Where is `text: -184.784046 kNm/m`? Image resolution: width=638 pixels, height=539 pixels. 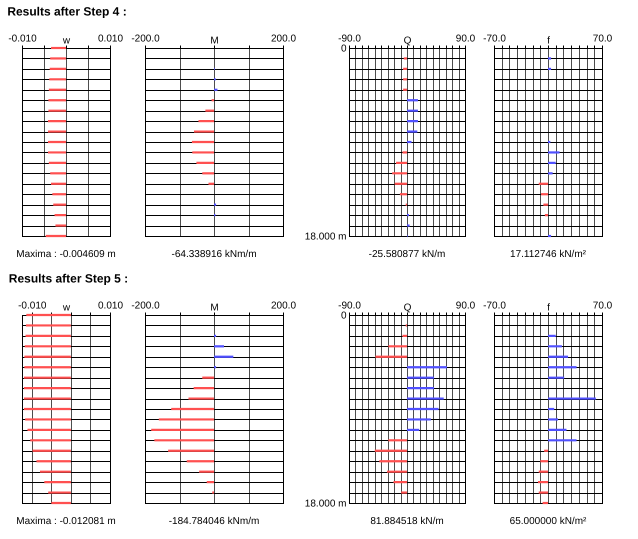
text: -184.784046 kNm/m is located at coordinates (214, 521).